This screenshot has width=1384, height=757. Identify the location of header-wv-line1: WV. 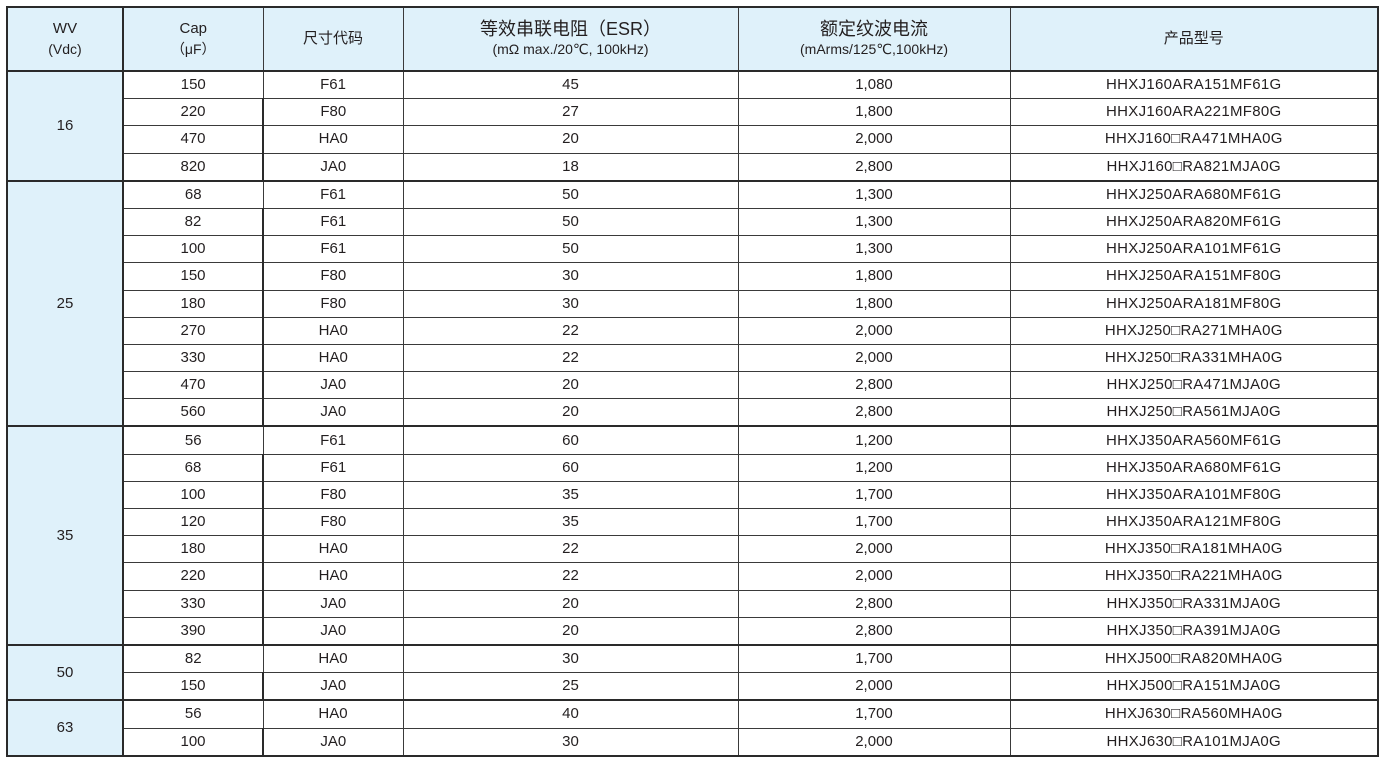
(65, 28).